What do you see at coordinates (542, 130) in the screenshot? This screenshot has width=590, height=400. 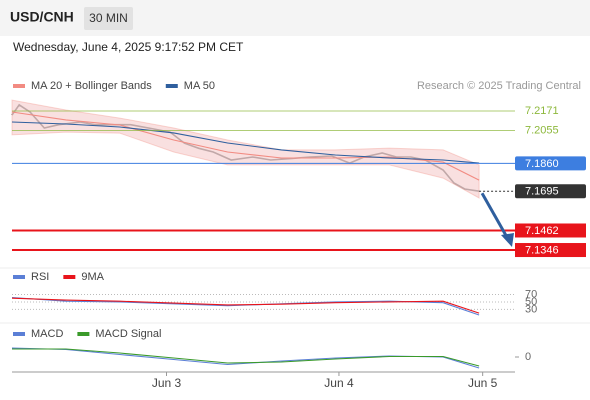 I see `level-label: 7.2055` at bounding box center [542, 130].